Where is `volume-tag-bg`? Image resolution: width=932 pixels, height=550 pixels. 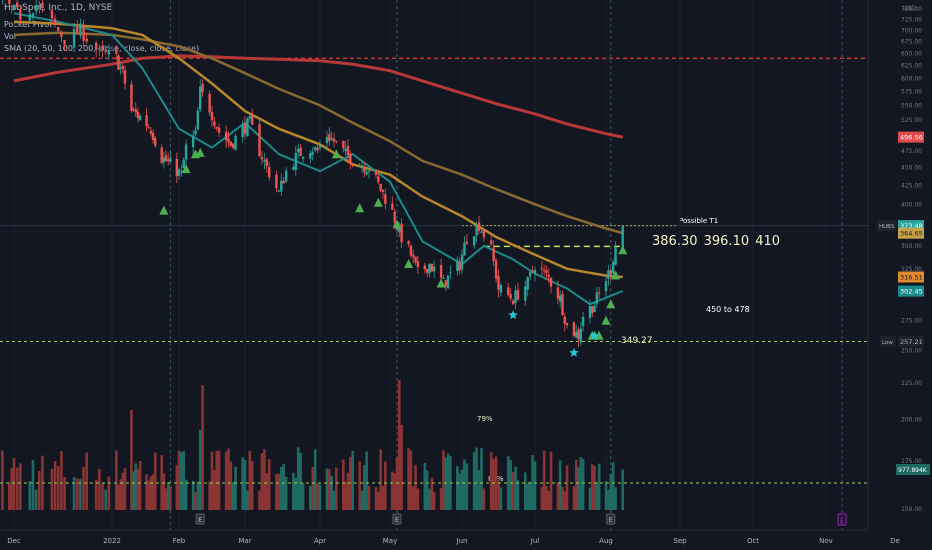
volume-tag-bg is located at coordinates (913, 469).